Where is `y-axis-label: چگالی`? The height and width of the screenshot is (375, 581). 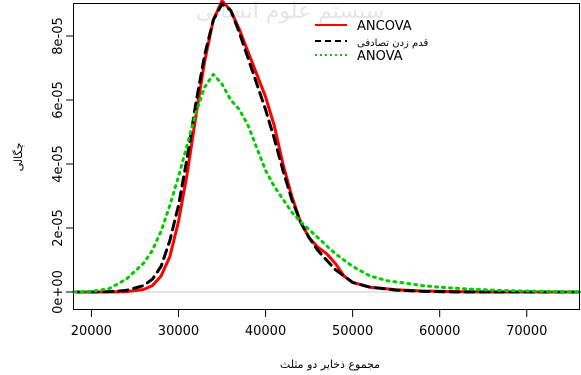 y-axis-label: چگالی is located at coordinates (18, 157).